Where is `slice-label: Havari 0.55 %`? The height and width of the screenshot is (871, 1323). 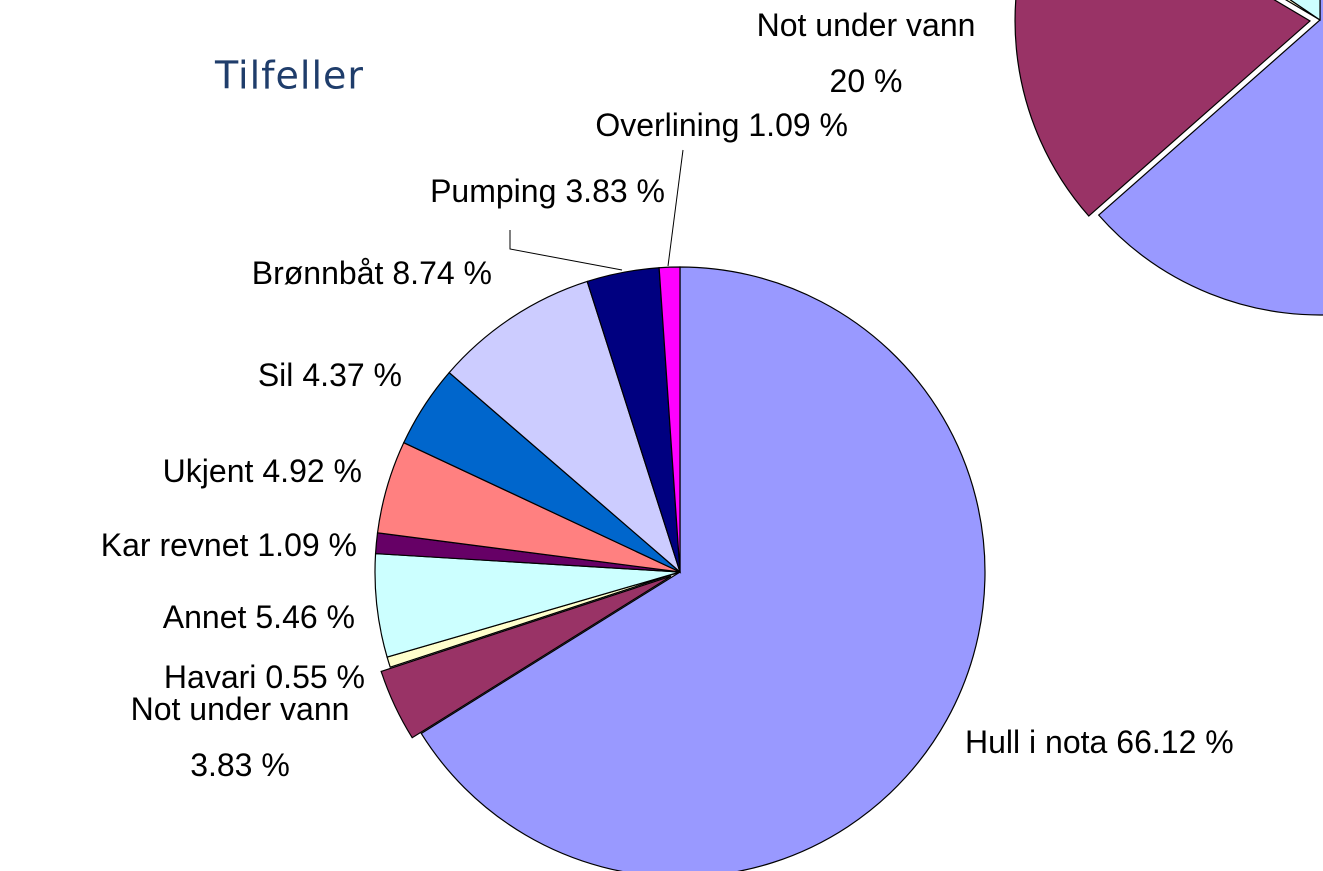
slice-label: Havari 0.55 % is located at coordinates (264, 677).